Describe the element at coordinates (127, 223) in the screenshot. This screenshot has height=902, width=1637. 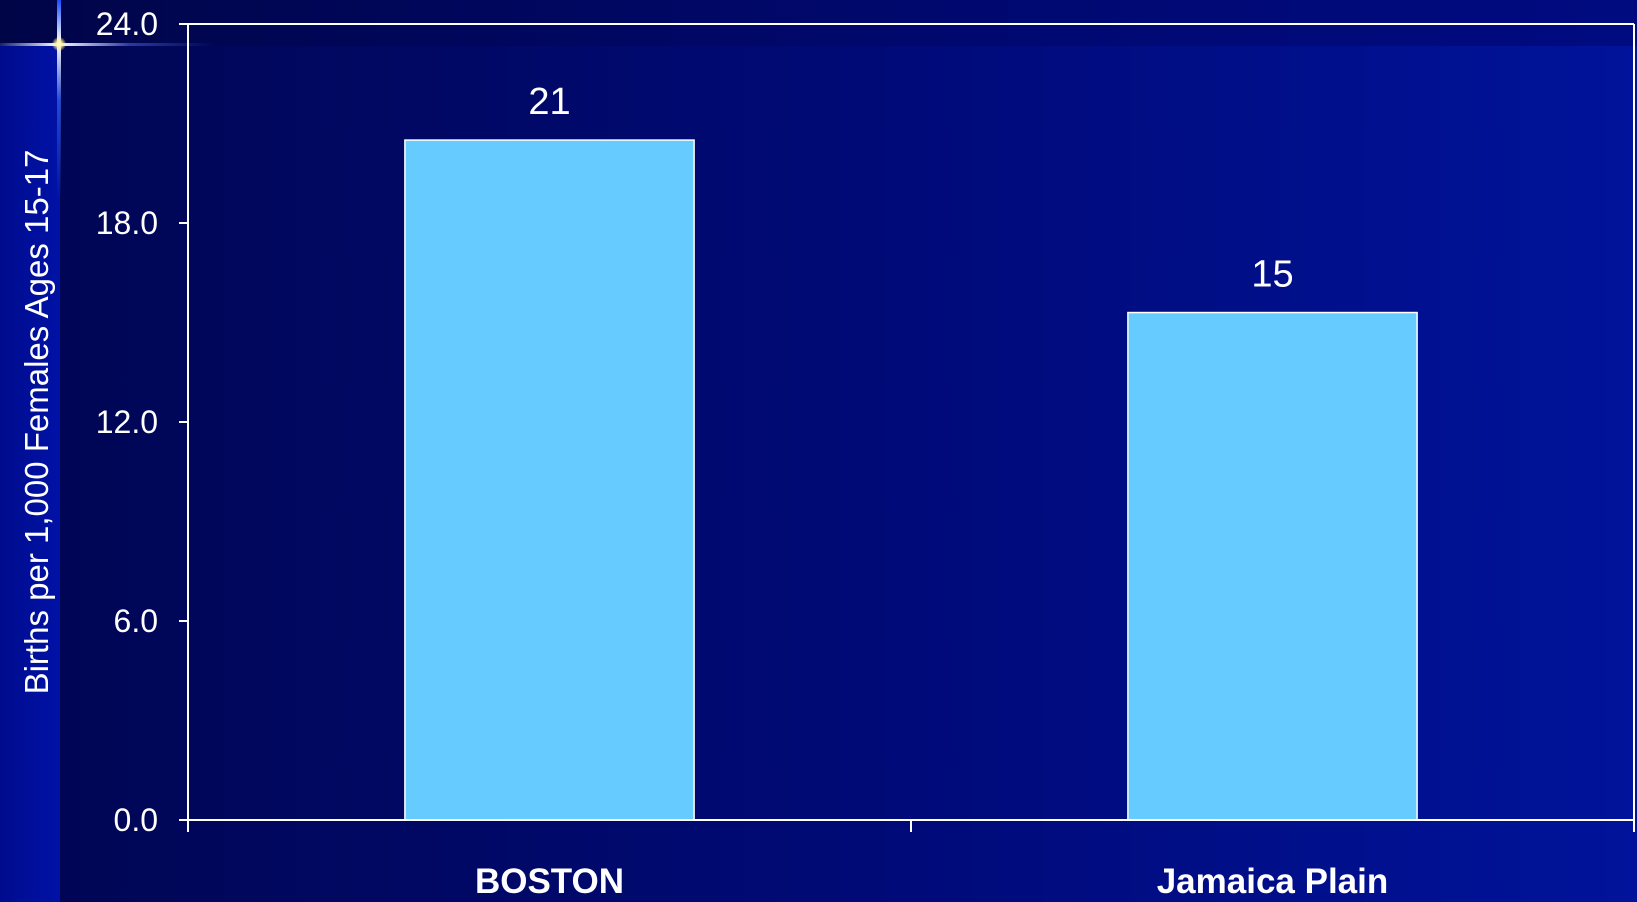
I see `y-tick-label: 18.0` at that location.